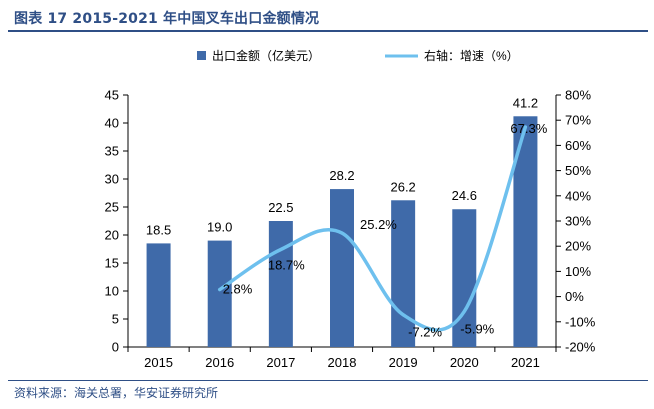 The image size is (654, 409). I want to click on x-tick-label: 2020, so click(464, 362).